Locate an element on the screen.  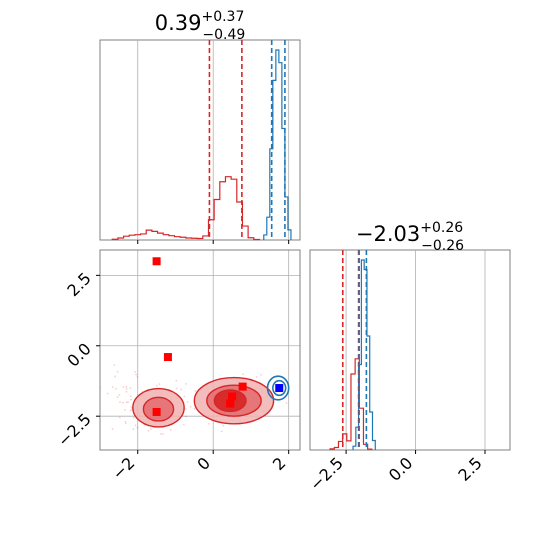
x-tick-label: −2 is located at coordinates (123, 468).